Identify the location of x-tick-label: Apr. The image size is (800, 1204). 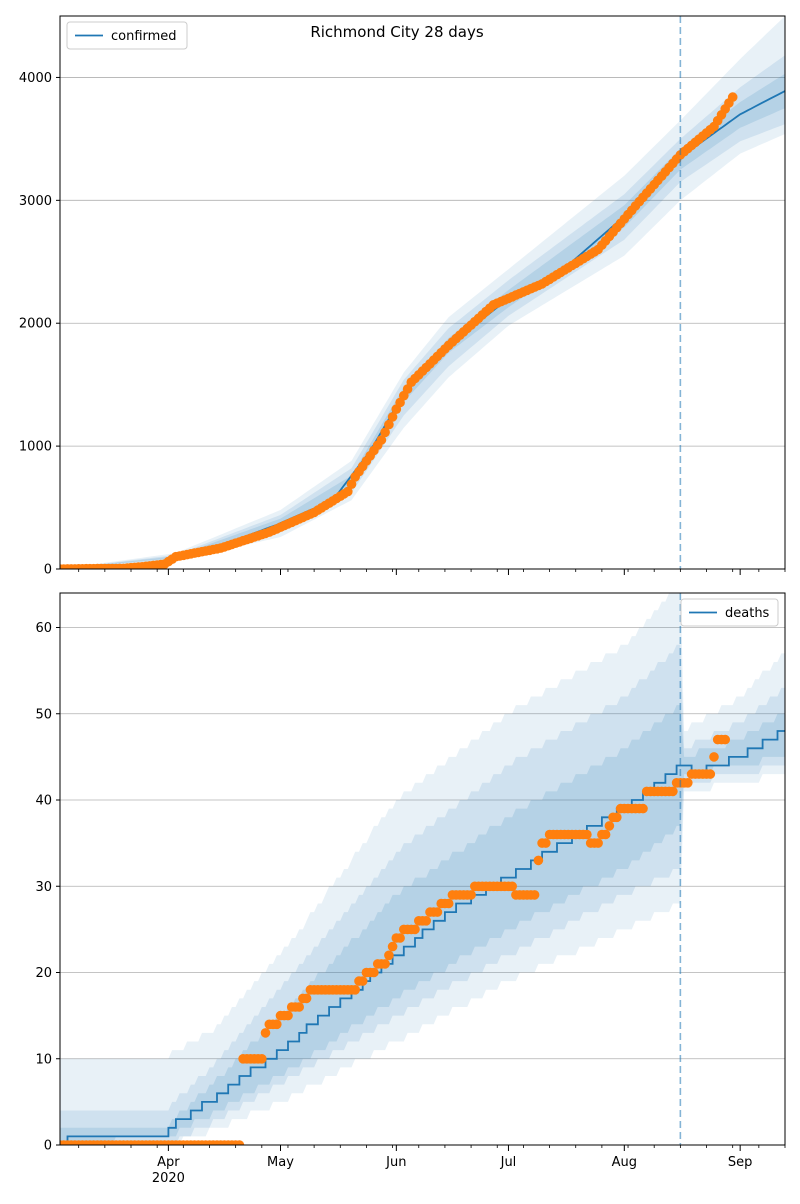
(168, 1162).